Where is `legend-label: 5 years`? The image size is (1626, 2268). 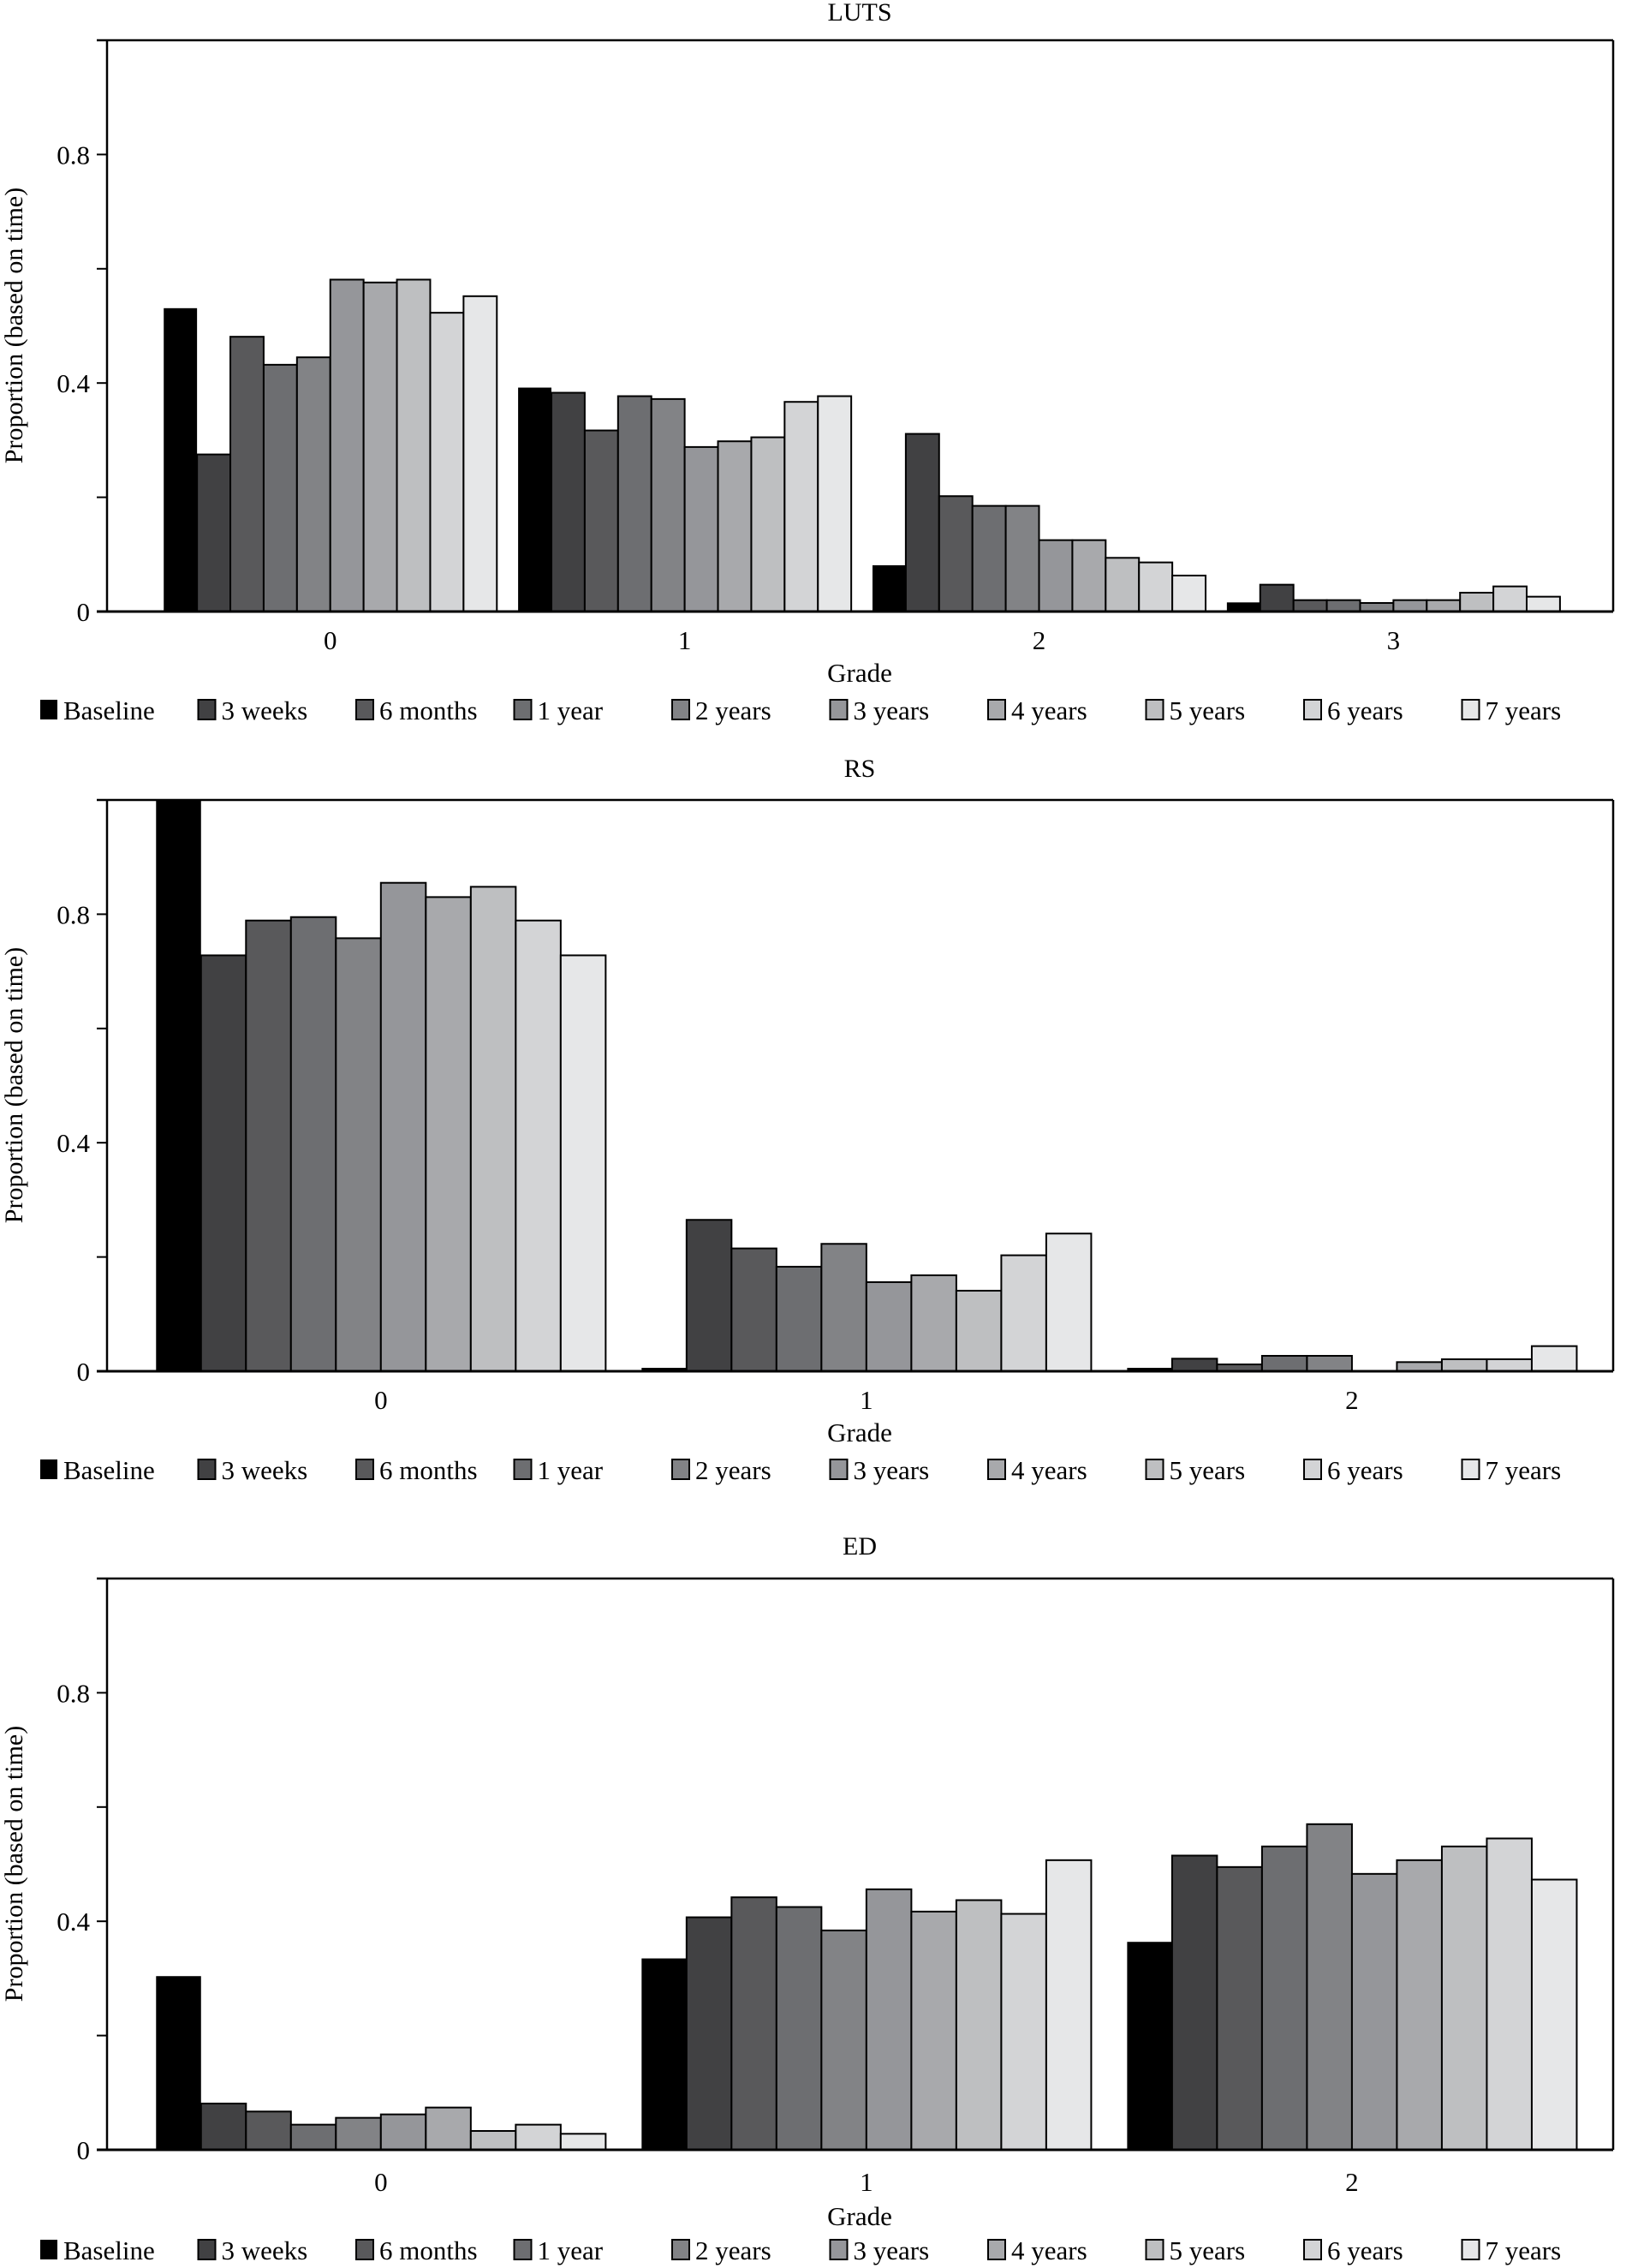
legend-label: 5 years is located at coordinates (1208, 710).